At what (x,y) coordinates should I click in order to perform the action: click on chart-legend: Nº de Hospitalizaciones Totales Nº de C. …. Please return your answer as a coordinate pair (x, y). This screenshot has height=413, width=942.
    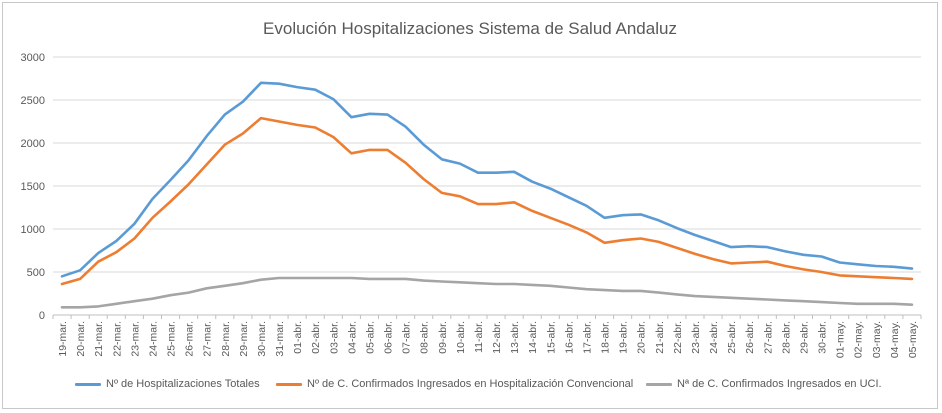
    Looking at the image, I should click on (470, 387).